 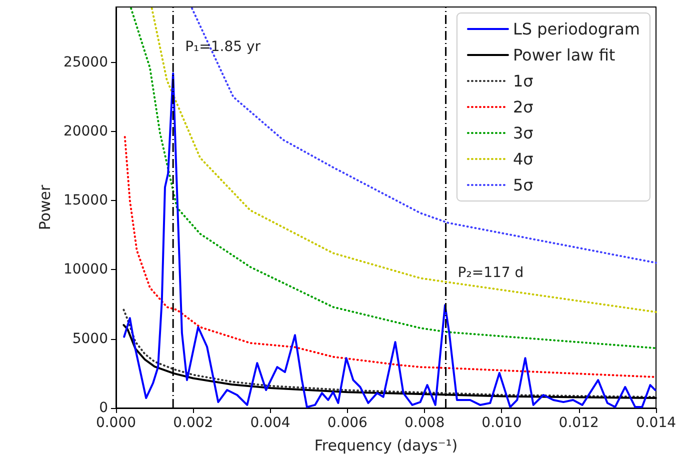 I want to click on legend-label: 4σ, so click(x=523, y=159).